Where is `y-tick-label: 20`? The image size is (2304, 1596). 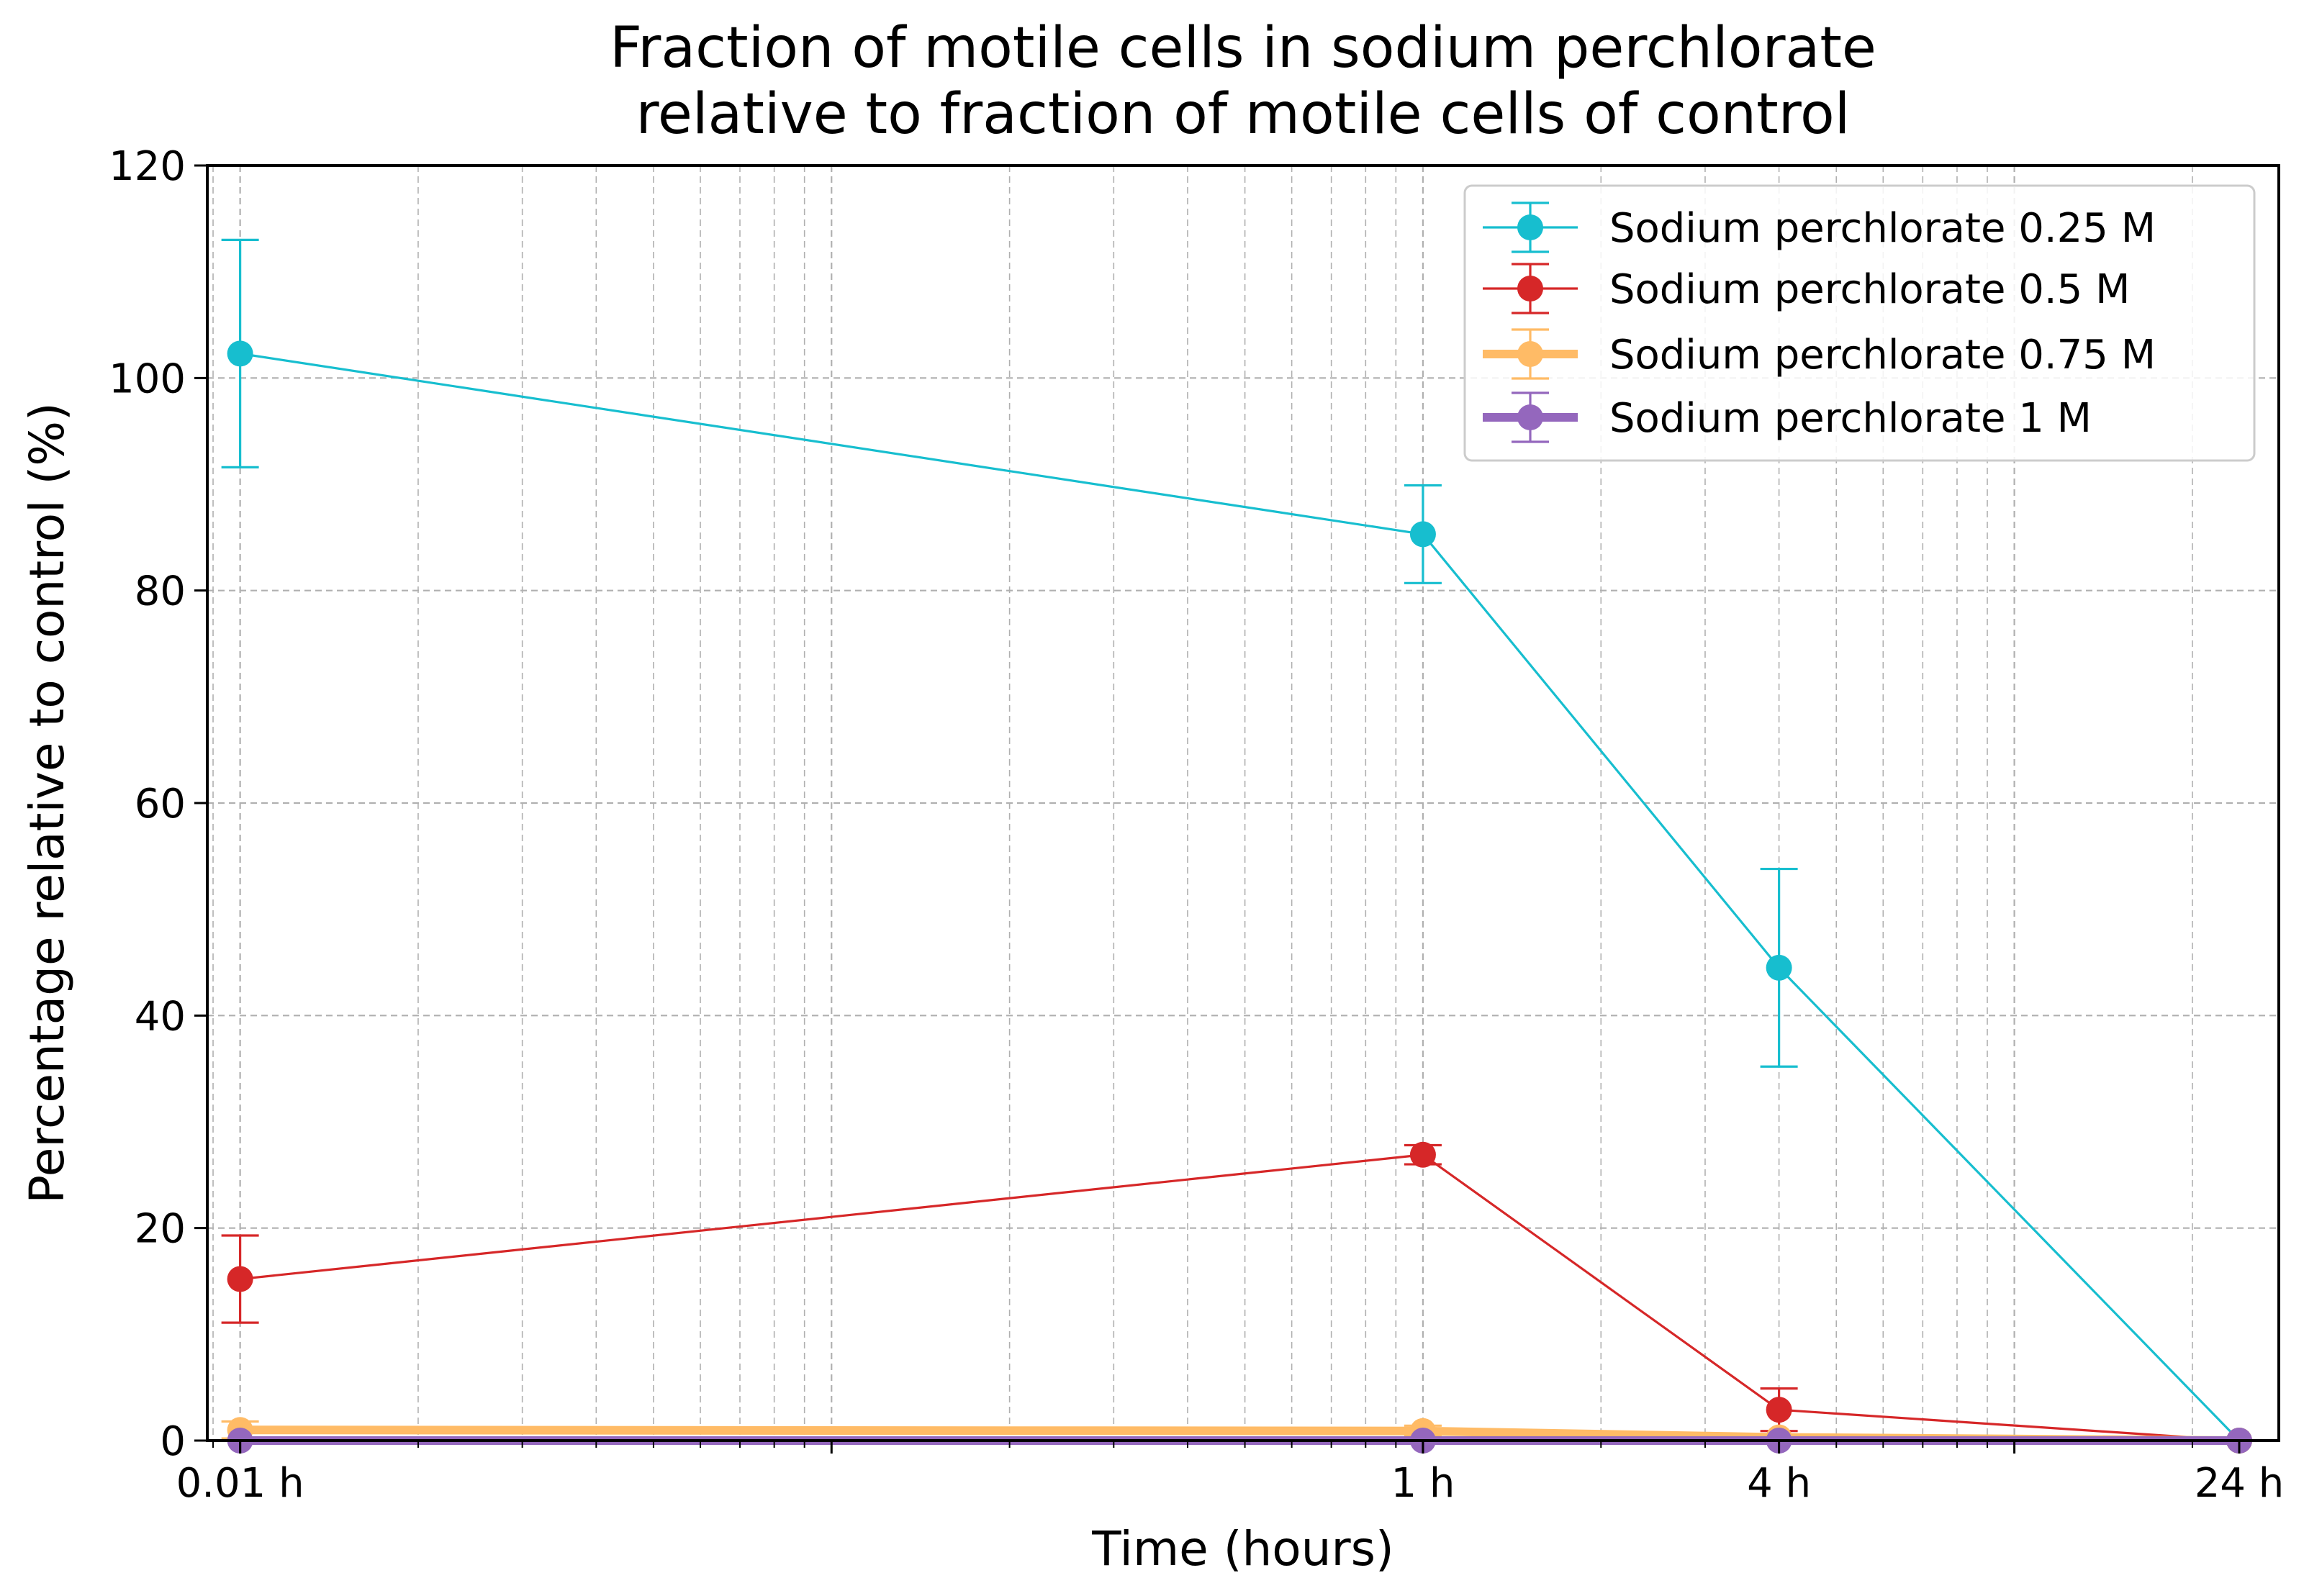 y-tick-label: 20 is located at coordinates (160, 1230).